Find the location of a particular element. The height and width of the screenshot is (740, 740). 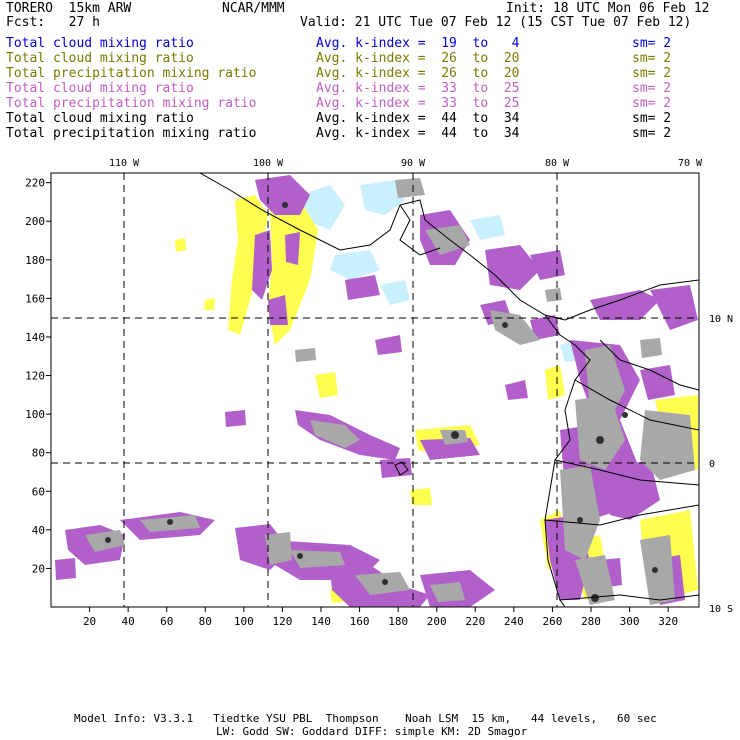

x-tick-label: 140 is located at coordinates (321, 621).